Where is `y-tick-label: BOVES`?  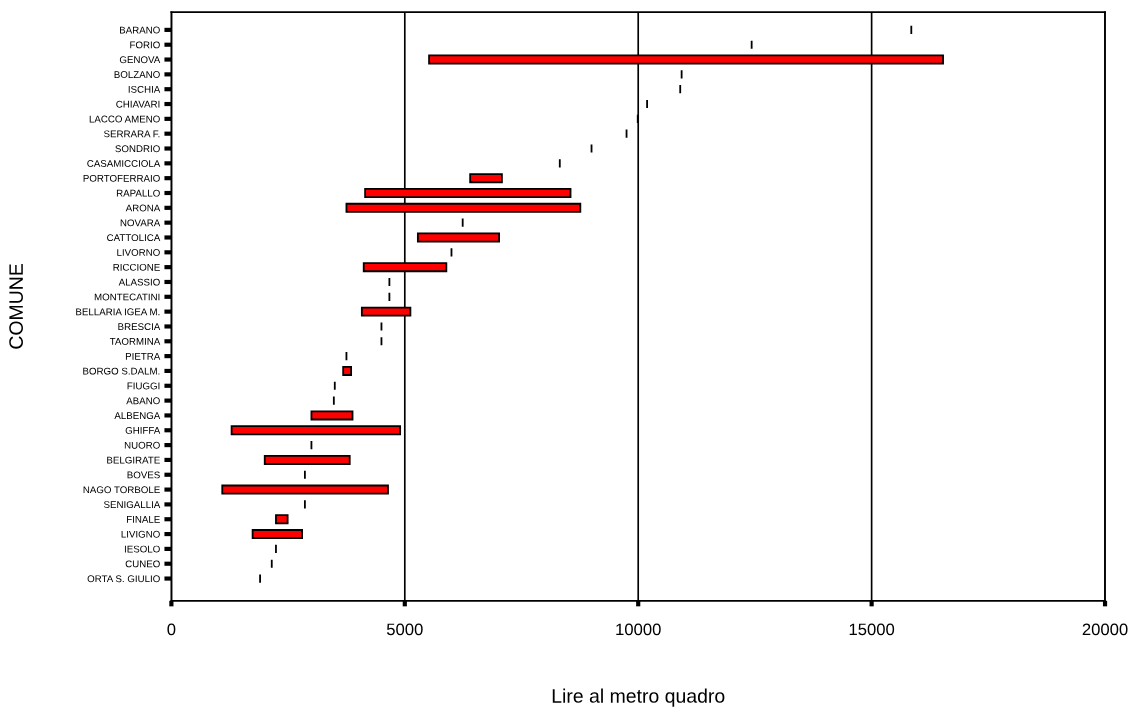 y-tick-label: BOVES is located at coordinates (143, 475).